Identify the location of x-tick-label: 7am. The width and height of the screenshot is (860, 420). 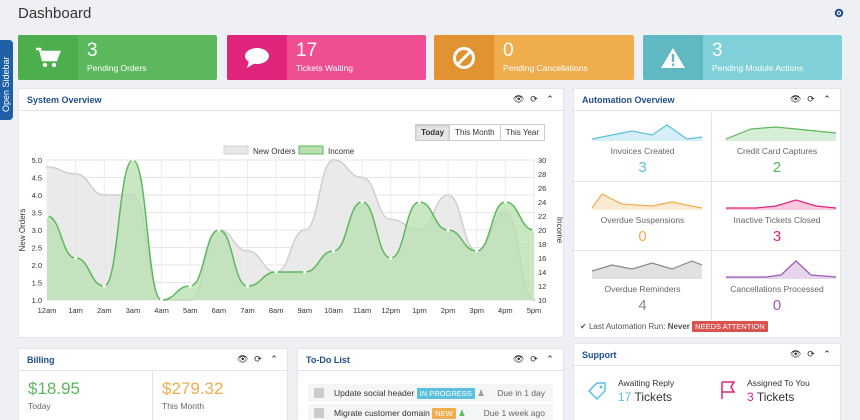
(247, 310).